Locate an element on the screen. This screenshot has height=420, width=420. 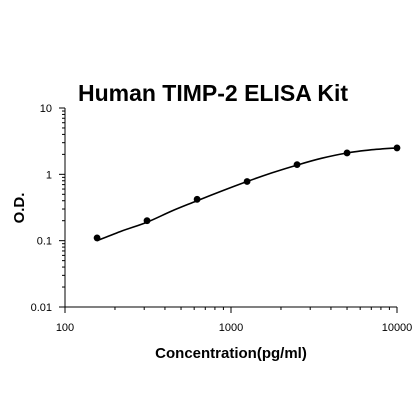
x-tick-label: 1000 is located at coordinates (231, 328).